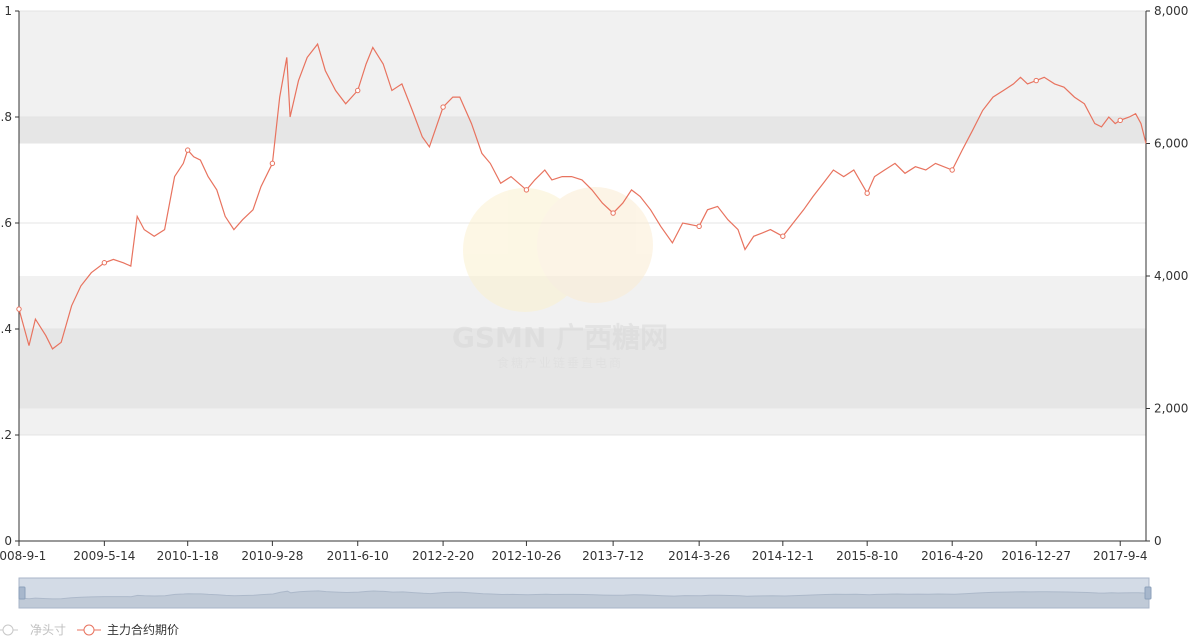 The image size is (1204, 643). I want to click on x-tick-label: 2017-9-4, so click(1120, 556).